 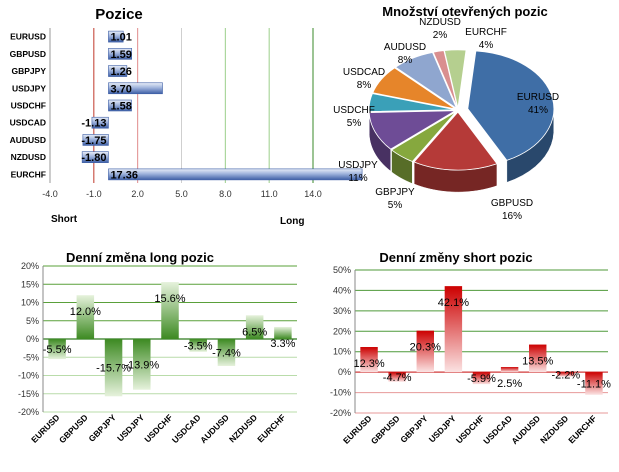 I want to click on data-label-eurusd: 12.3%, so click(x=368, y=364).